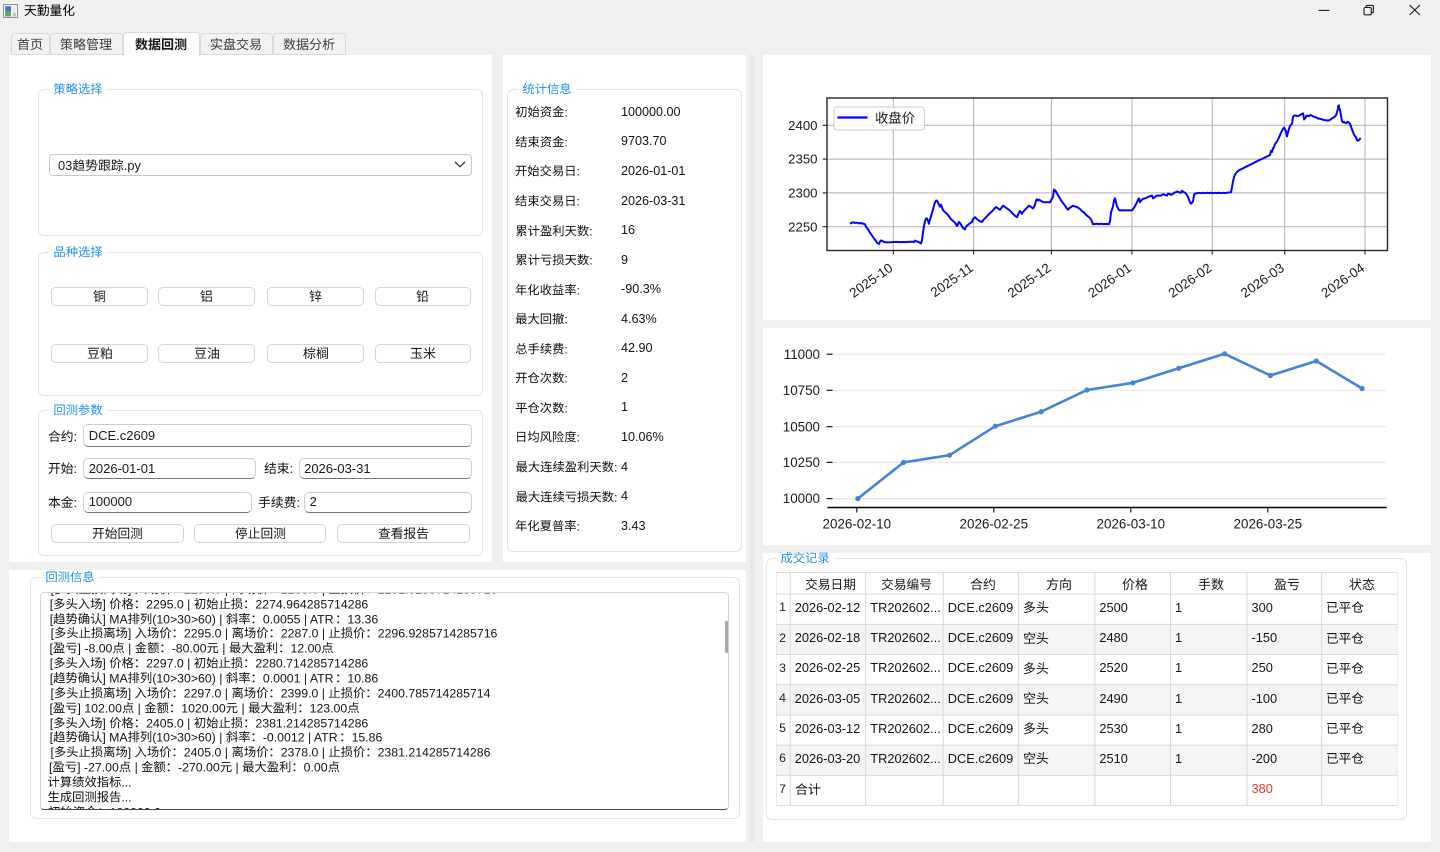  Describe the element at coordinates (994, 524) in the screenshot. I see `svg-text: 2026-02-25` at that location.